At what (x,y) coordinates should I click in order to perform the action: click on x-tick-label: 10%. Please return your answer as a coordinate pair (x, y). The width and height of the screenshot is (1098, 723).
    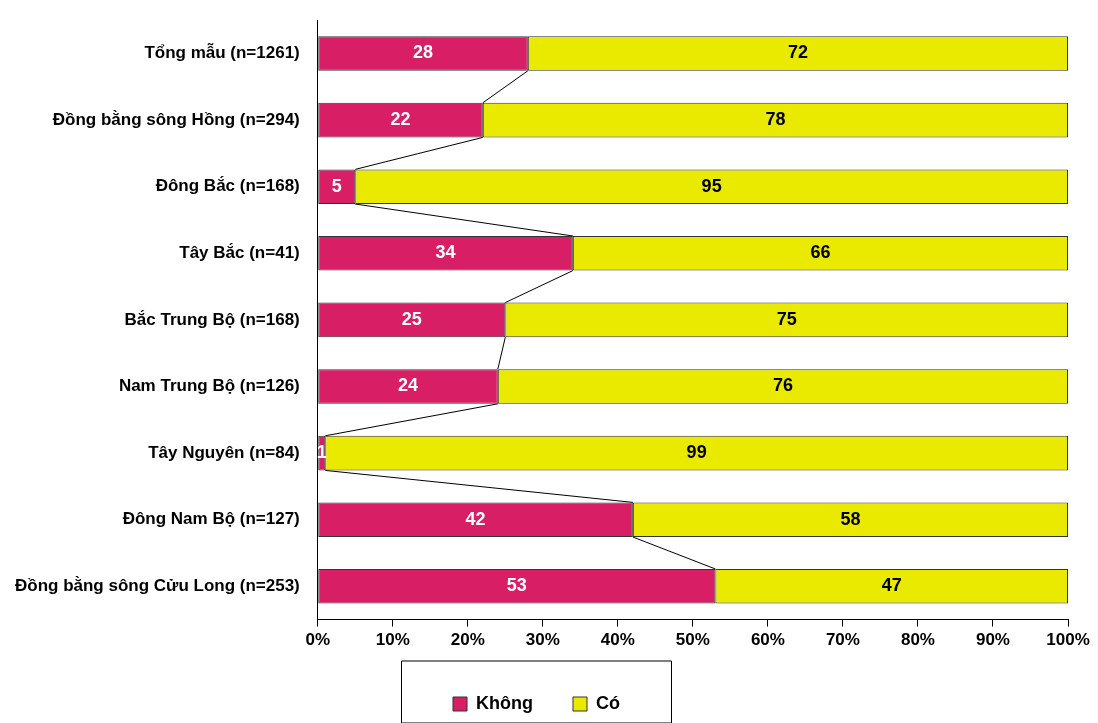
    Looking at the image, I should click on (392, 640).